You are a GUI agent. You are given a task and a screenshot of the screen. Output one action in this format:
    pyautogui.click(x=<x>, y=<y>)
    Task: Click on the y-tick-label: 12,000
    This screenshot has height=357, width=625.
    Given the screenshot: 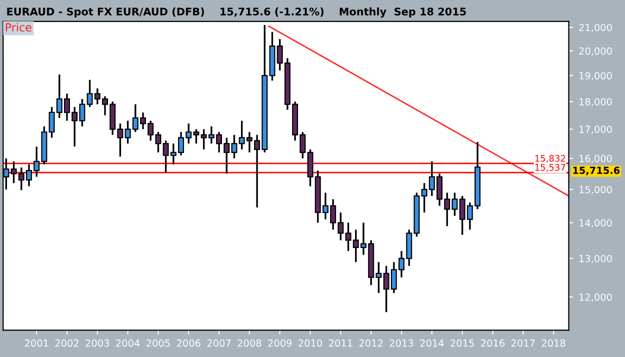 What is the action you would take?
    pyautogui.click(x=596, y=297)
    